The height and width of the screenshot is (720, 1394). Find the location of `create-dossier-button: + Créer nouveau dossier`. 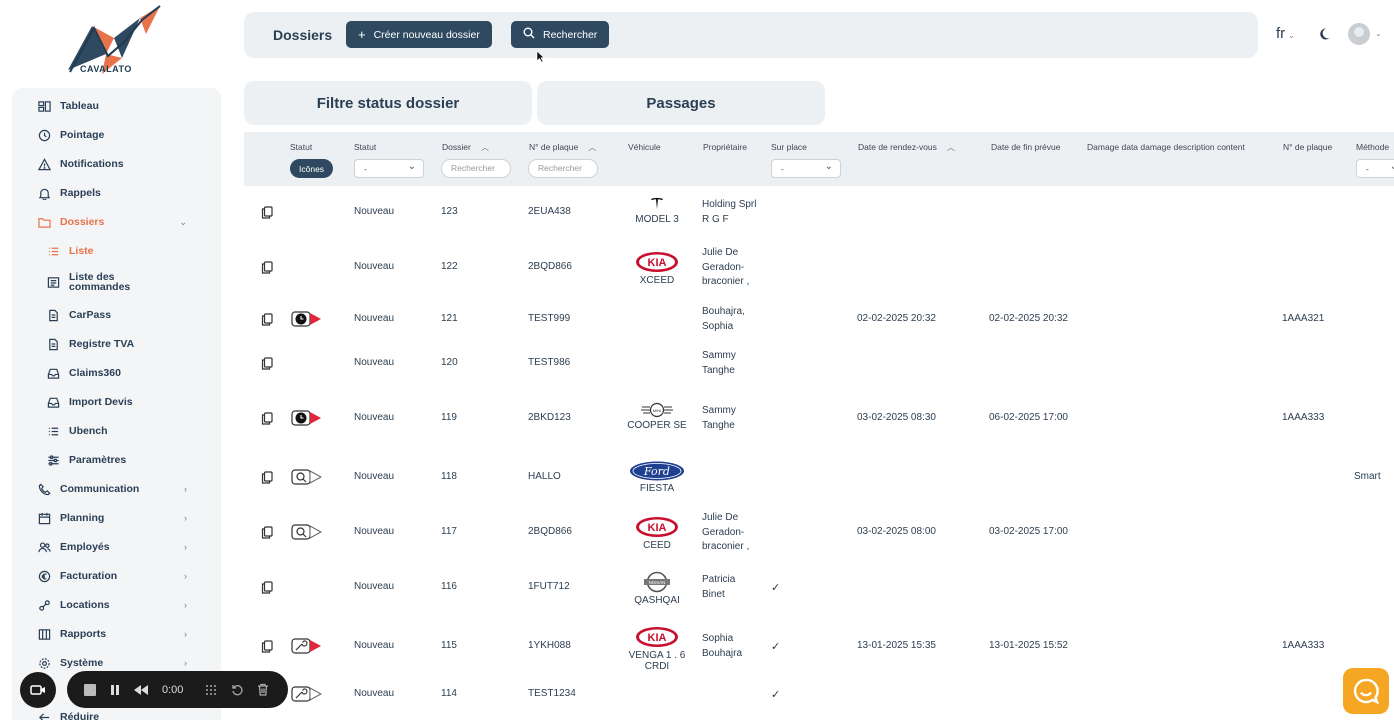

create-dossier-button: + Créer nouveau dossier is located at coordinates (419, 34).